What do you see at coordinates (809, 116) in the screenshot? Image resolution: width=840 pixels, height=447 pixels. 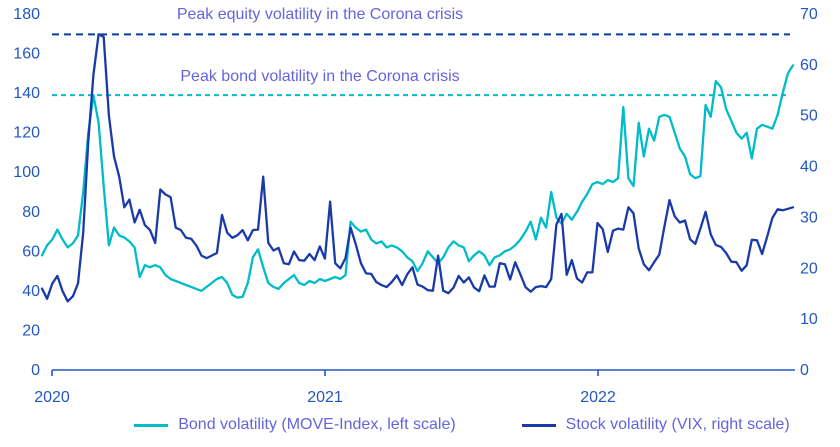 I see `right-axis-label-50: 50` at bounding box center [809, 116].